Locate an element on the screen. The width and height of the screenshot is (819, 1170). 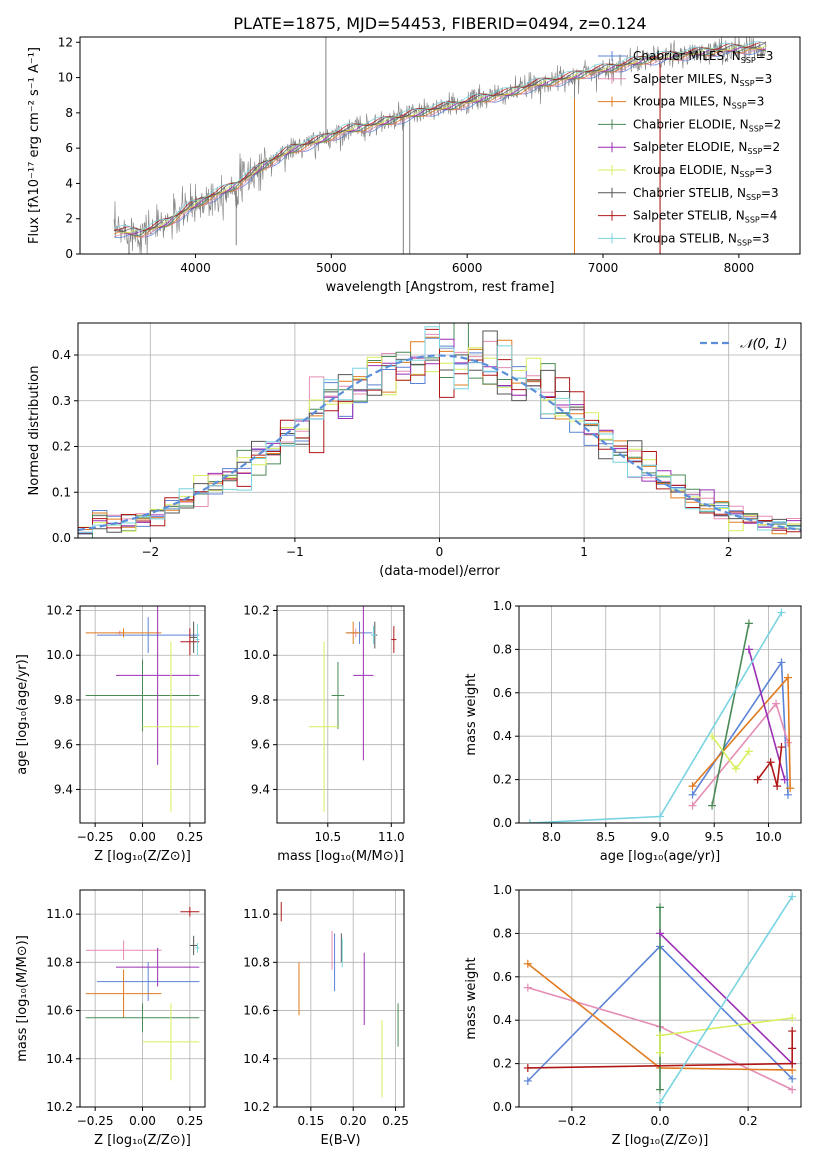
x-tick-label: −0.25 is located at coordinates (95, 837).